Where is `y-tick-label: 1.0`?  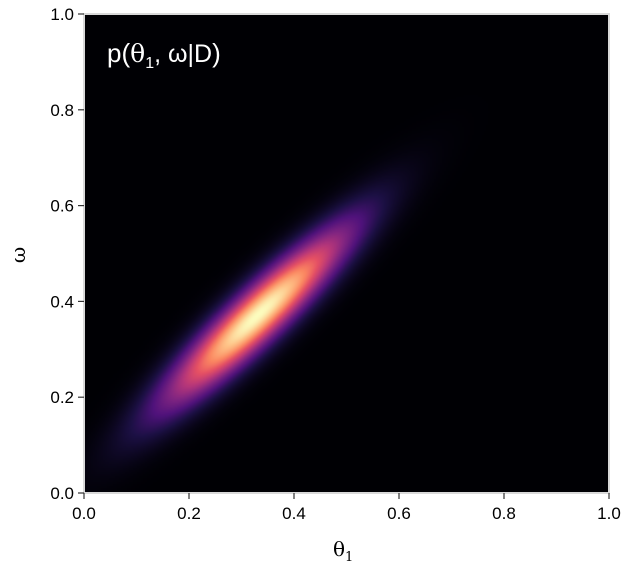
y-tick-label: 1.0 is located at coordinates (62, 14).